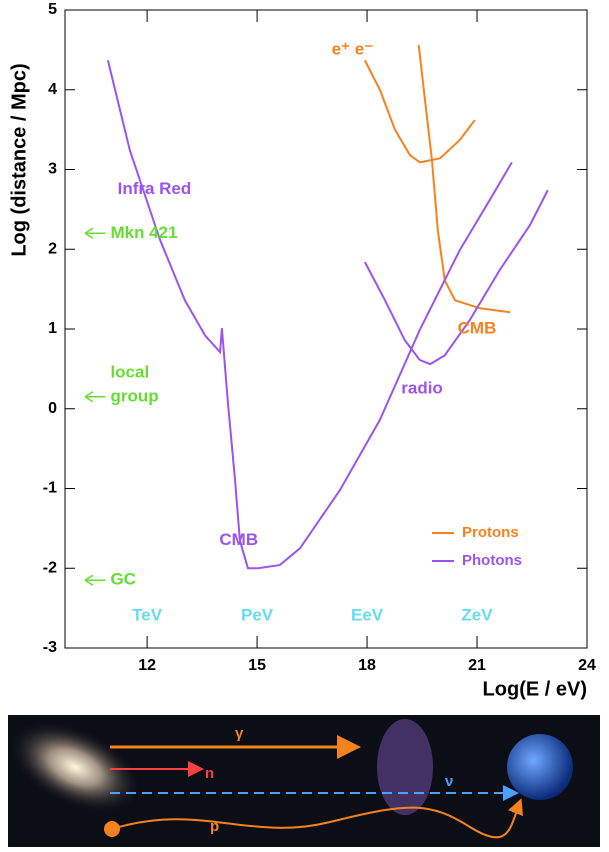 The image size is (609, 852). I want to click on annotation: ZeV, so click(477, 615).